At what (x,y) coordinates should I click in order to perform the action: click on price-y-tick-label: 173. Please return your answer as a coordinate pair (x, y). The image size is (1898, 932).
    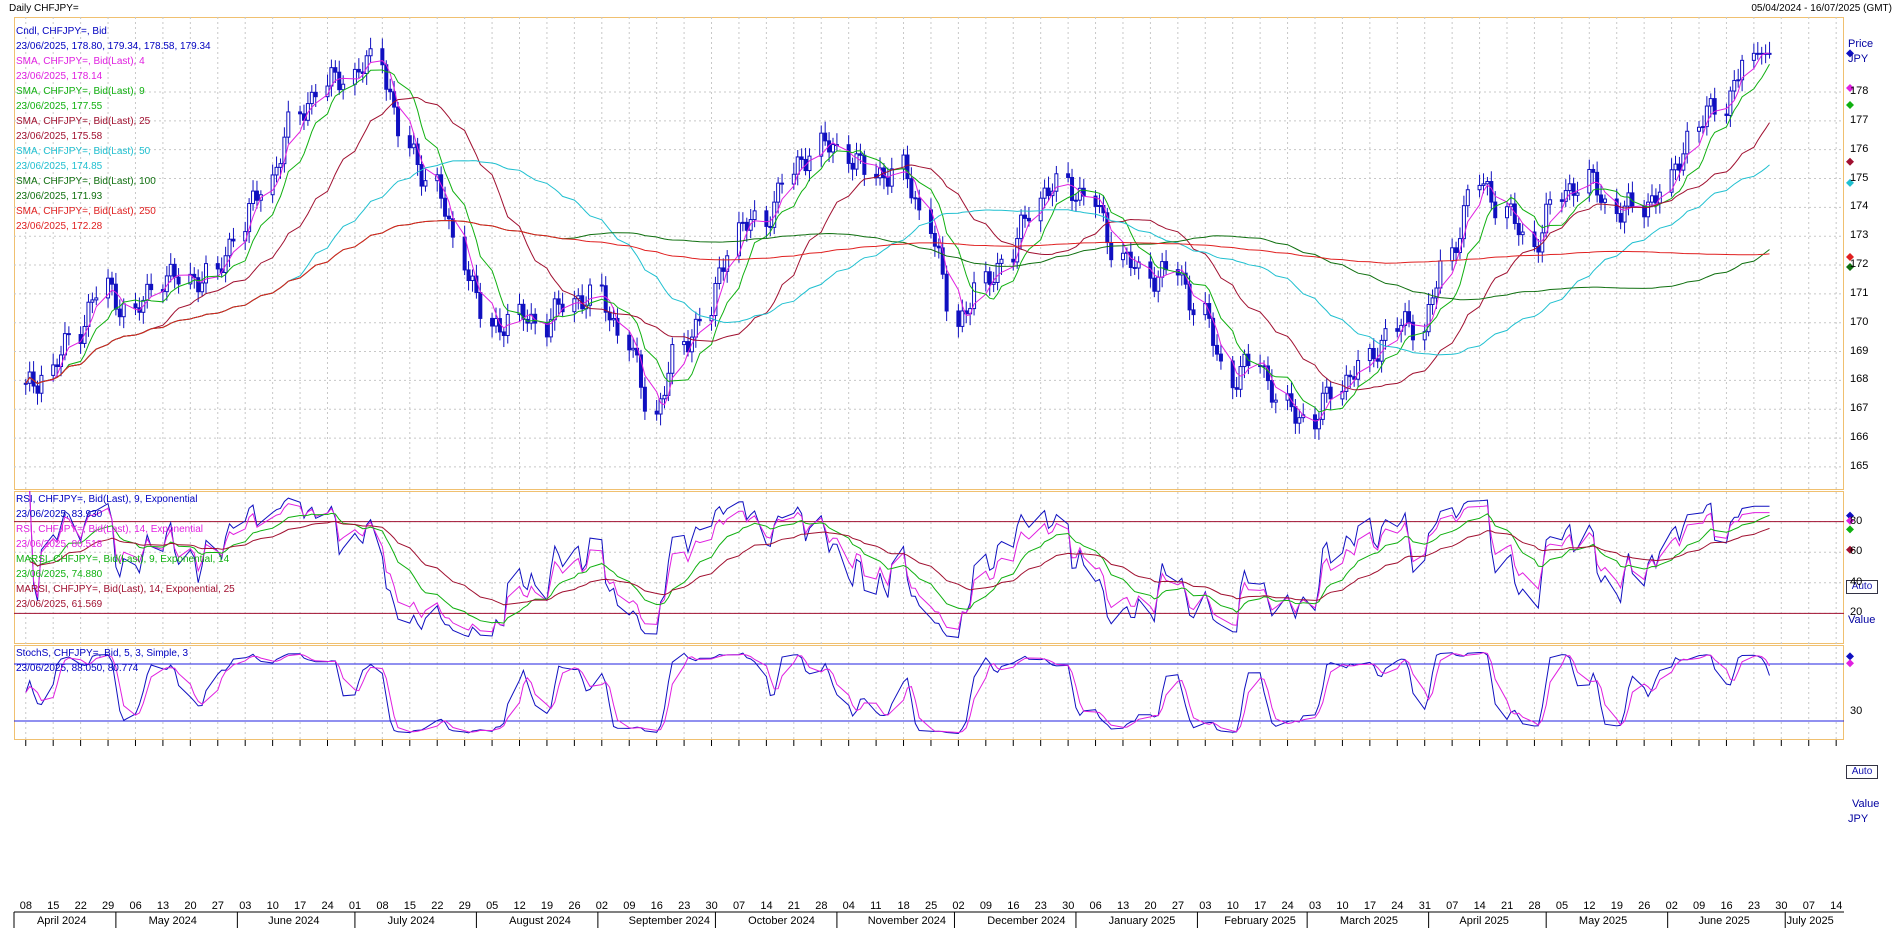
    Looking at the image, I should click on (1859, 235).